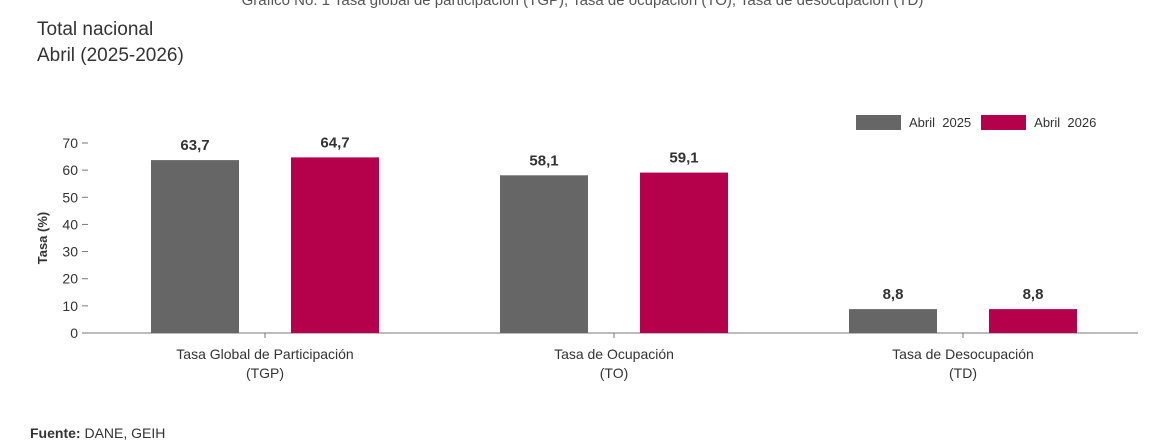  Describe the element at coordinates (70, 306) in the screenshot. I see `y-tick-label-10: 10` at that location.